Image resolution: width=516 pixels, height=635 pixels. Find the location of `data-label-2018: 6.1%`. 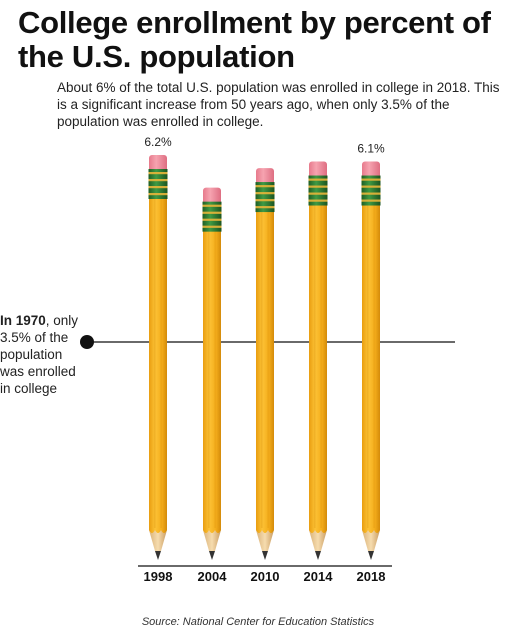

data-label-2018: 6.1% is located at coordinates (371, 149).